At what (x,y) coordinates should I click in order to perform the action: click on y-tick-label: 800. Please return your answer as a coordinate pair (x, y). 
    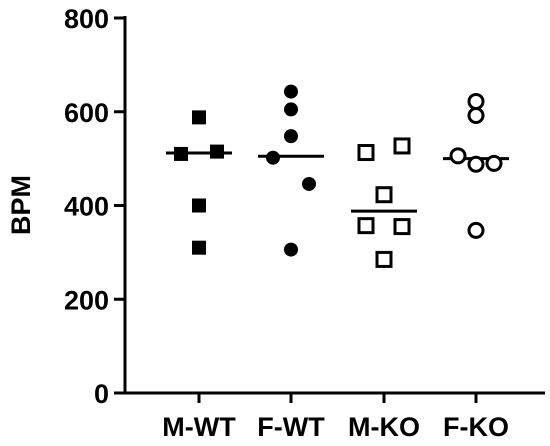
    Looking at the image, I should click on (86, 19).